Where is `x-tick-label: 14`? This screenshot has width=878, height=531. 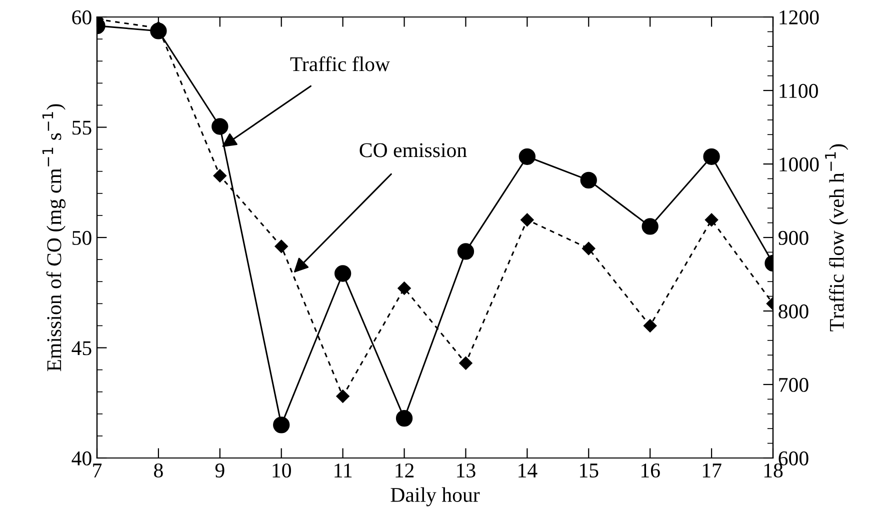
x-tick-label: 14 is located at coordinates (528, 471).